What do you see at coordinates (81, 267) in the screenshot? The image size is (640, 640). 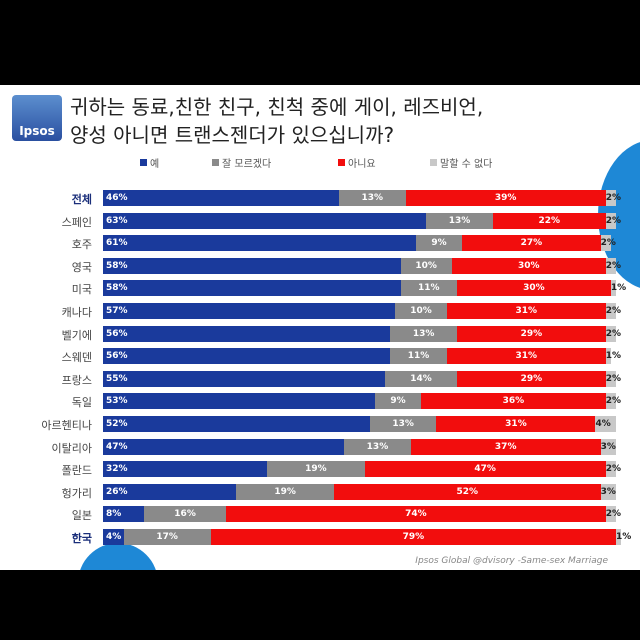 I see `category-label: 영국` at bounding box center [81, 267].